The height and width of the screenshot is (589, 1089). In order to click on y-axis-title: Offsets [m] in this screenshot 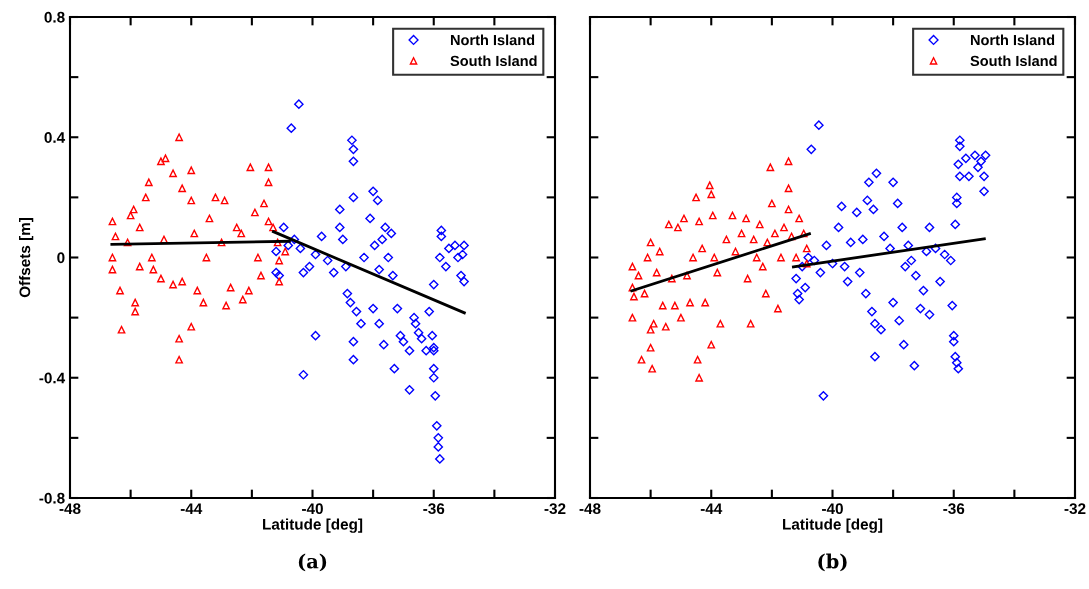, I will do `click(26, 258)`.